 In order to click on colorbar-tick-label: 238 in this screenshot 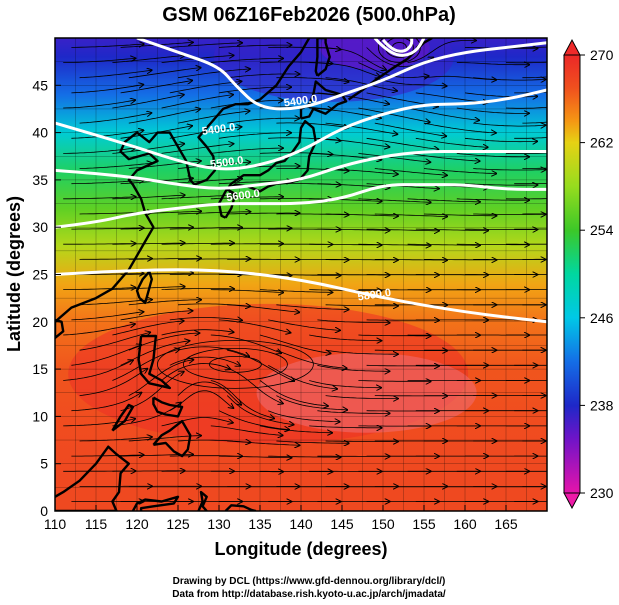, I will do `click(602, 405)`.